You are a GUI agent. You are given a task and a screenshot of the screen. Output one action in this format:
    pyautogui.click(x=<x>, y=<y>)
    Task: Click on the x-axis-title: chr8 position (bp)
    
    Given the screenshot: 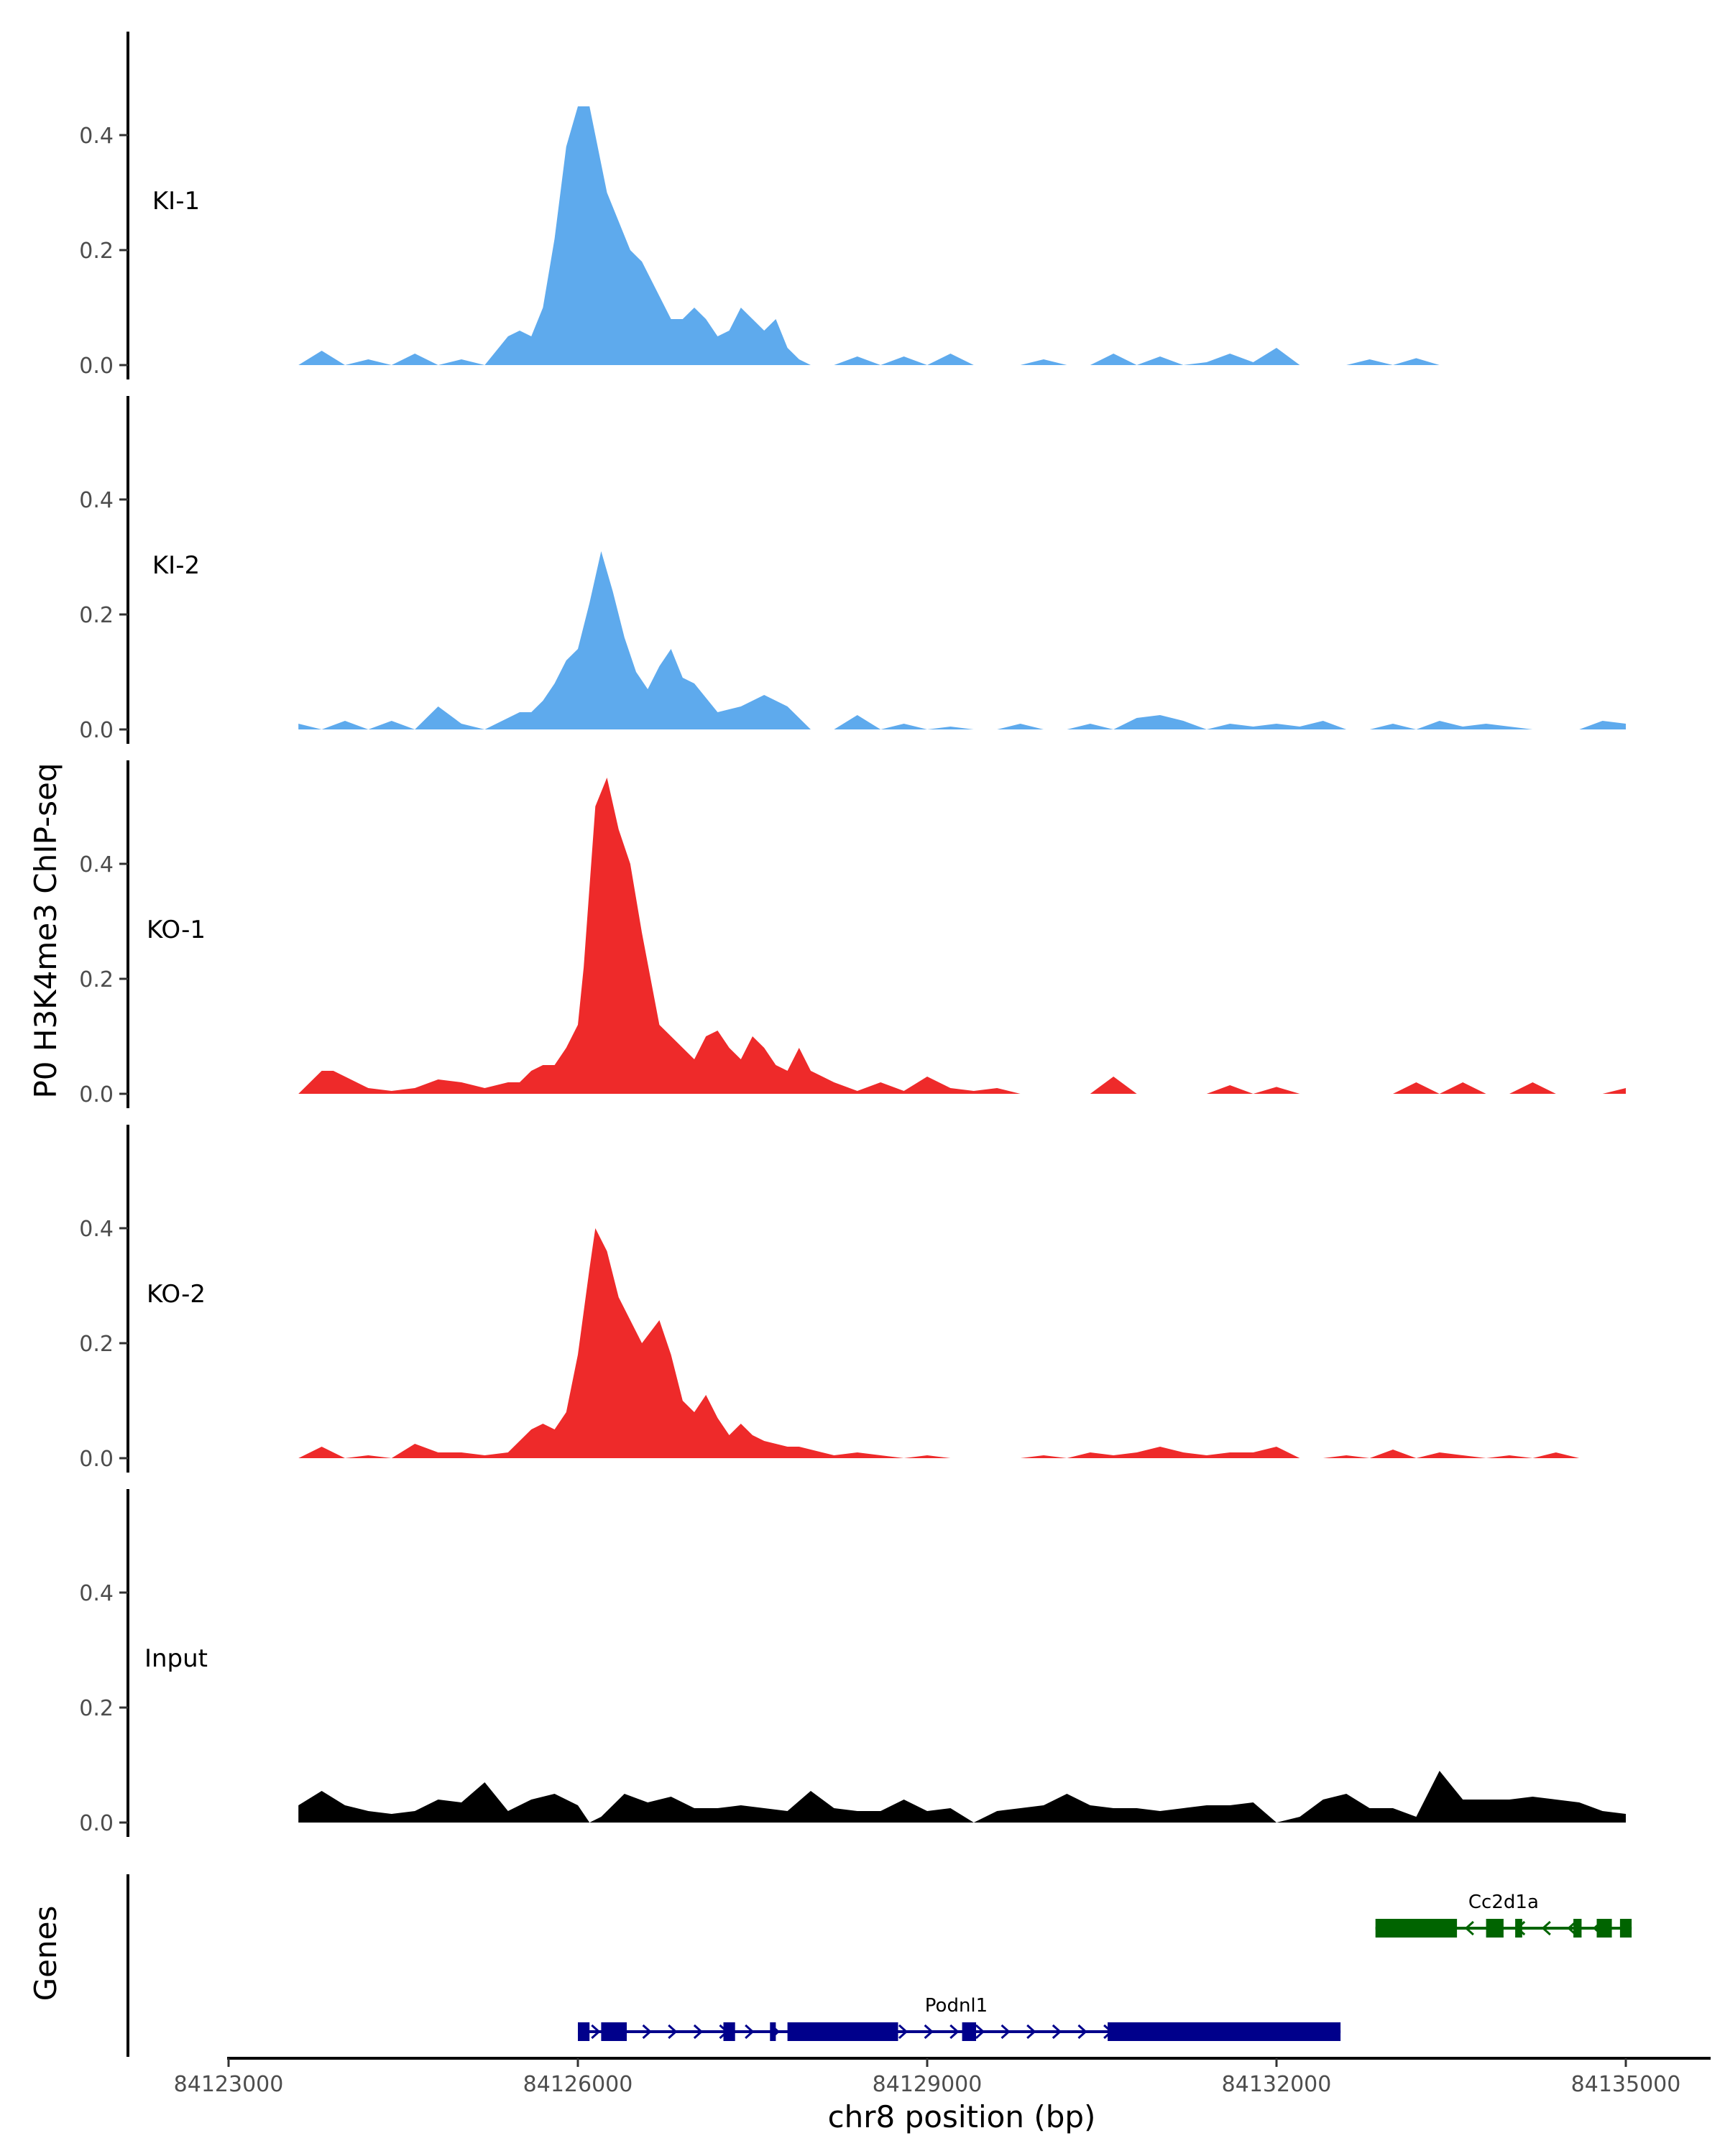 What is the action you would take?
    pyautogui.click(x=962, y=2116)
    